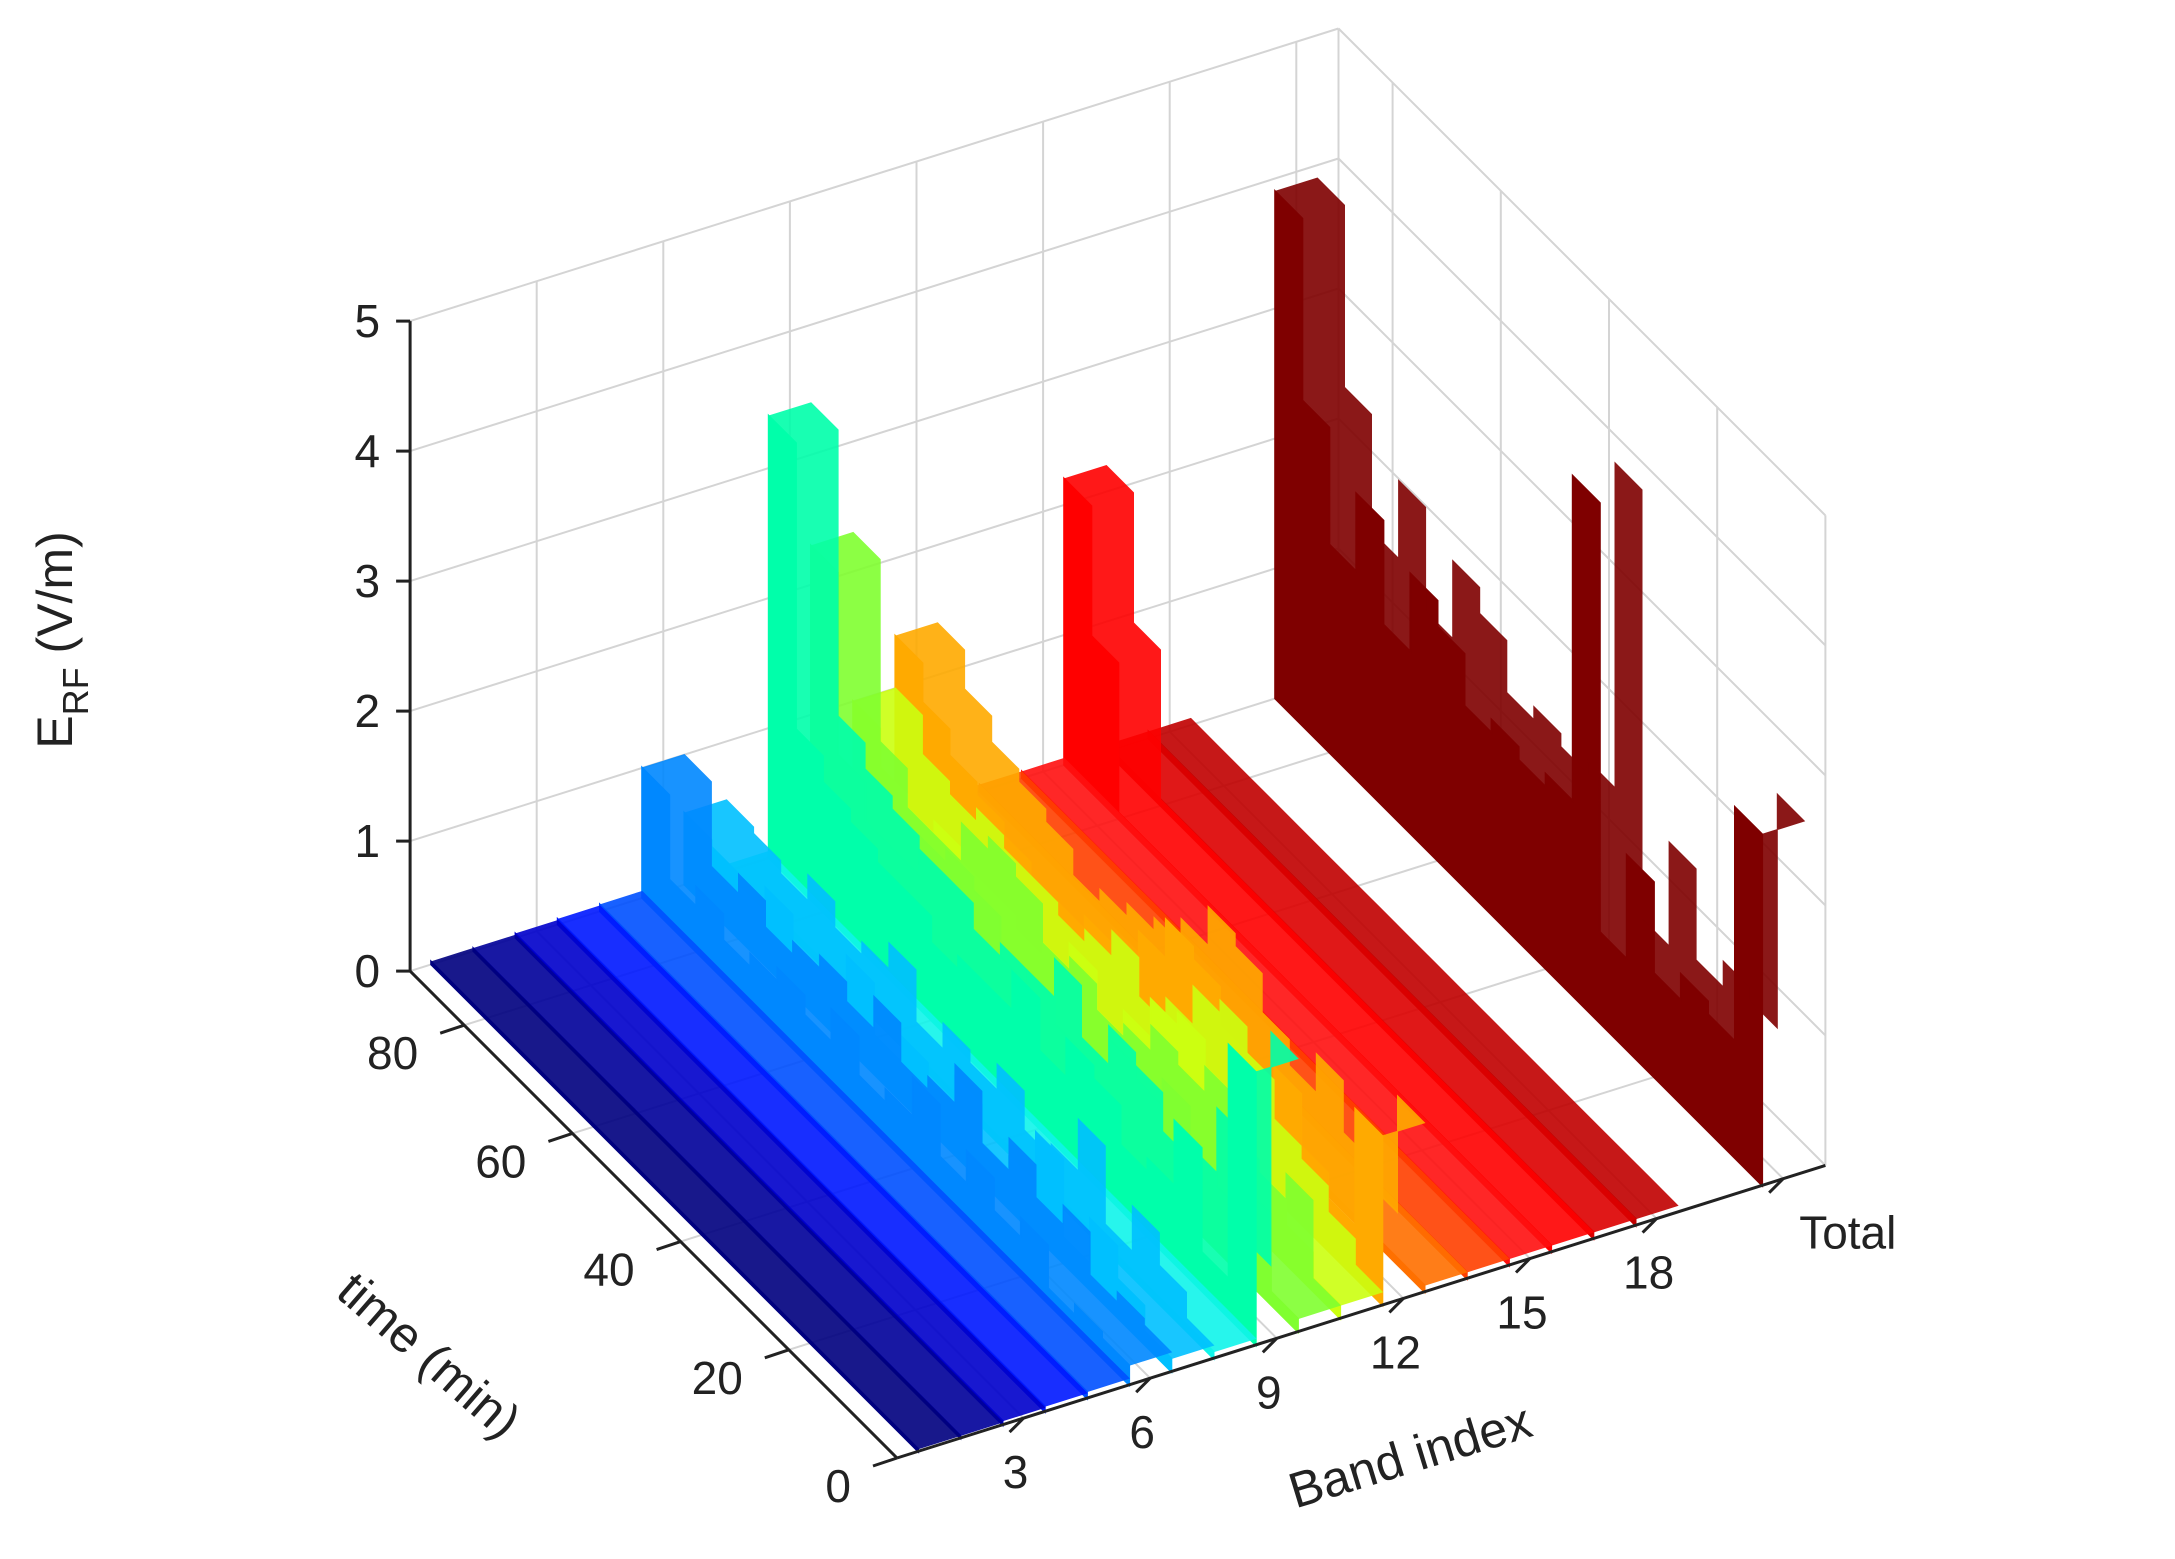 Image resolution: width=2175 pixels, height=1559 pixels. I want to click on z-axis-label: ERF (V/m), so click(61, 639).